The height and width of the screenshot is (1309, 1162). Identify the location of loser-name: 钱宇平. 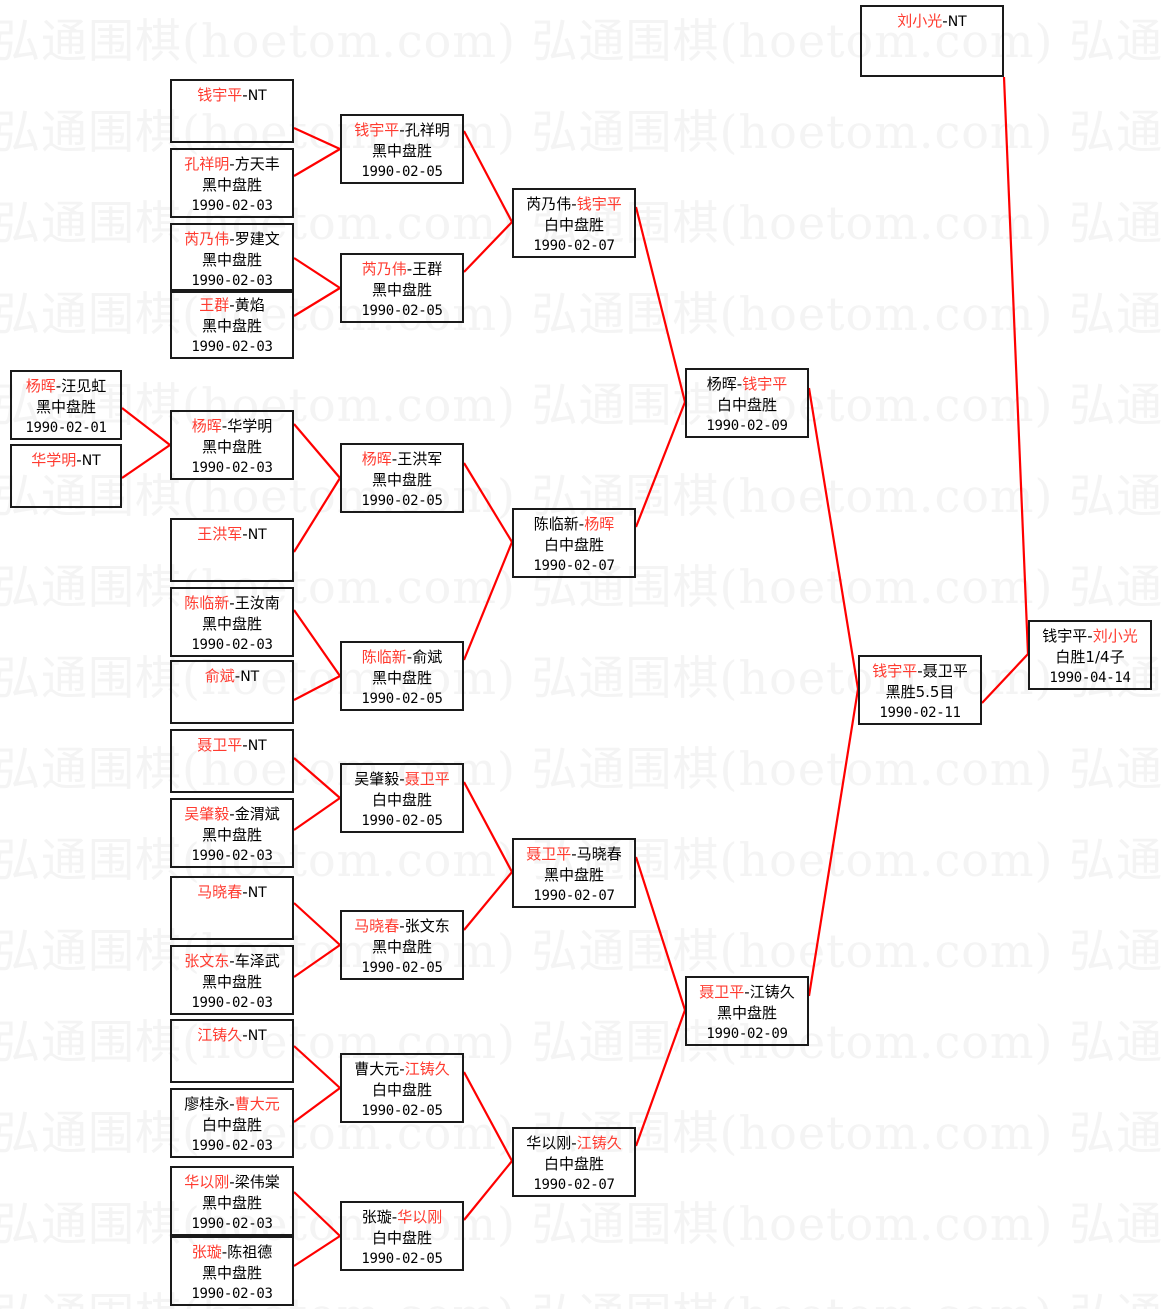
(1065, 636).